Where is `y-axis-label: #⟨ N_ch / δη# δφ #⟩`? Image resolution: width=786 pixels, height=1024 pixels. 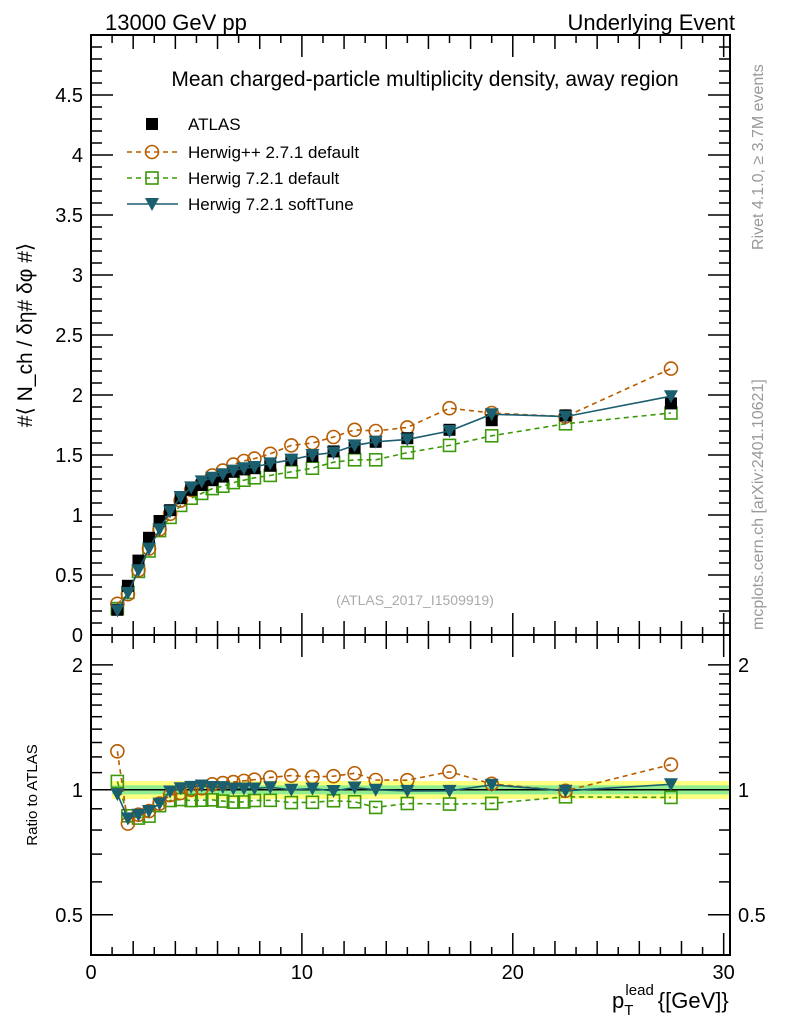
y-axis-label: #⟨ N_ch / δη# δφ #⟩ is located at coordinates (25, 335).